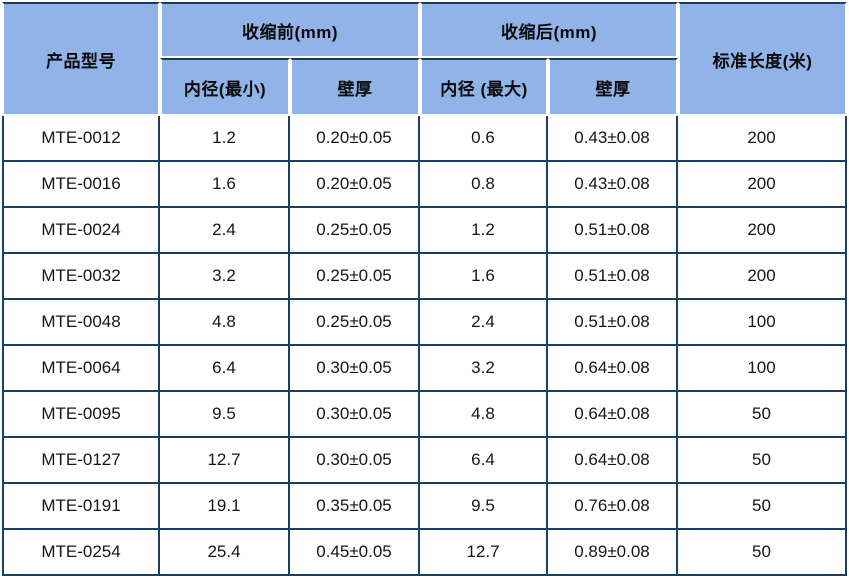 This screenshot has height=576, width=849. I want to click on cell-inner-diameter-min: 1.2, so click(225, 139).